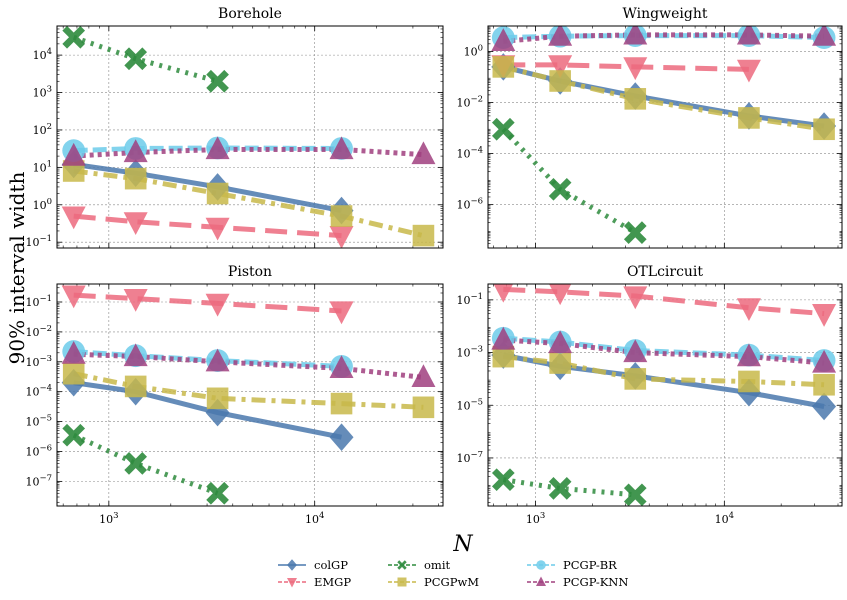 The height and width of the screenshot is (600, 847). What do you see at coordinates (453, 573) in the screenshot?
I see `legend: colGP EMGP omit PCGPwM PCGP-BR PCGP-KNN` at bounding box center [453, 573].